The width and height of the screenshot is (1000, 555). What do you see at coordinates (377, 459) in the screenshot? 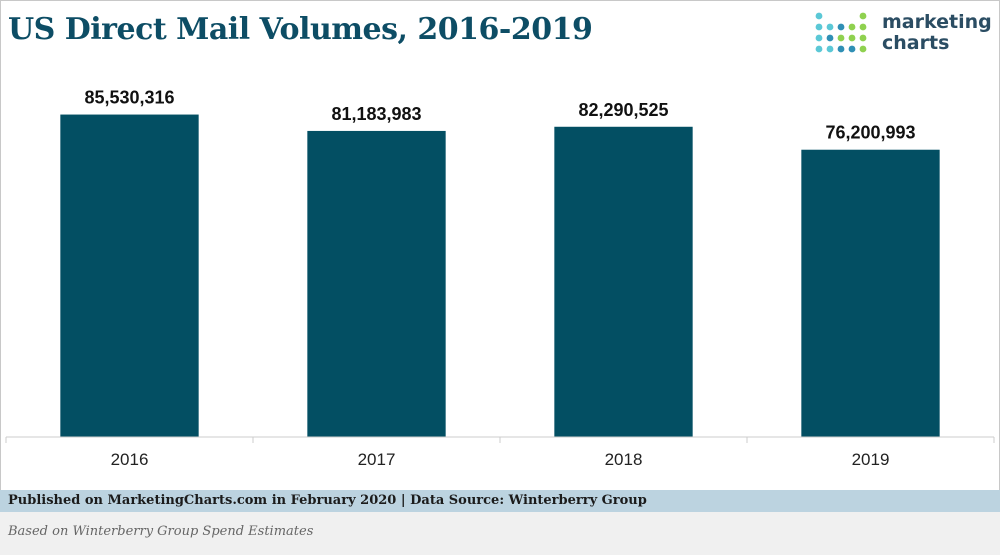
I see `x-tick-label: 2017` at bounding box center [377, 459].